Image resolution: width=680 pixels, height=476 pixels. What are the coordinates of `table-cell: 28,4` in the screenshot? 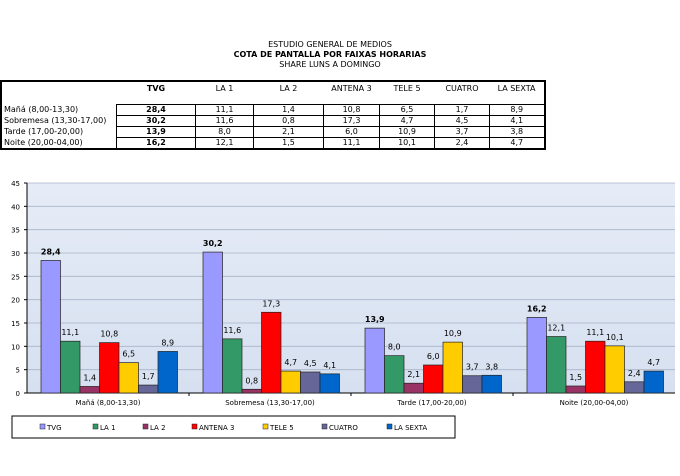 It's located at (156, 110).